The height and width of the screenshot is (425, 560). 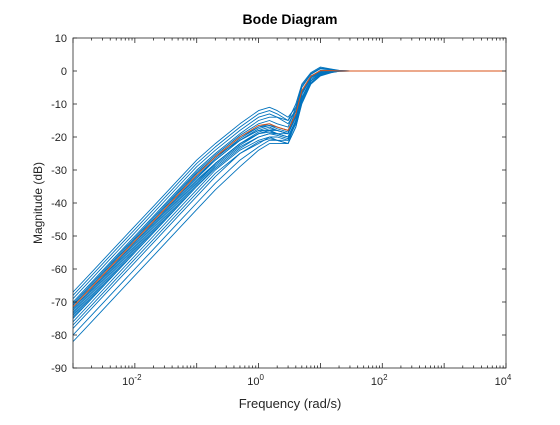 I want to click on y-tick-label: 10, so click(x=61, y=39).